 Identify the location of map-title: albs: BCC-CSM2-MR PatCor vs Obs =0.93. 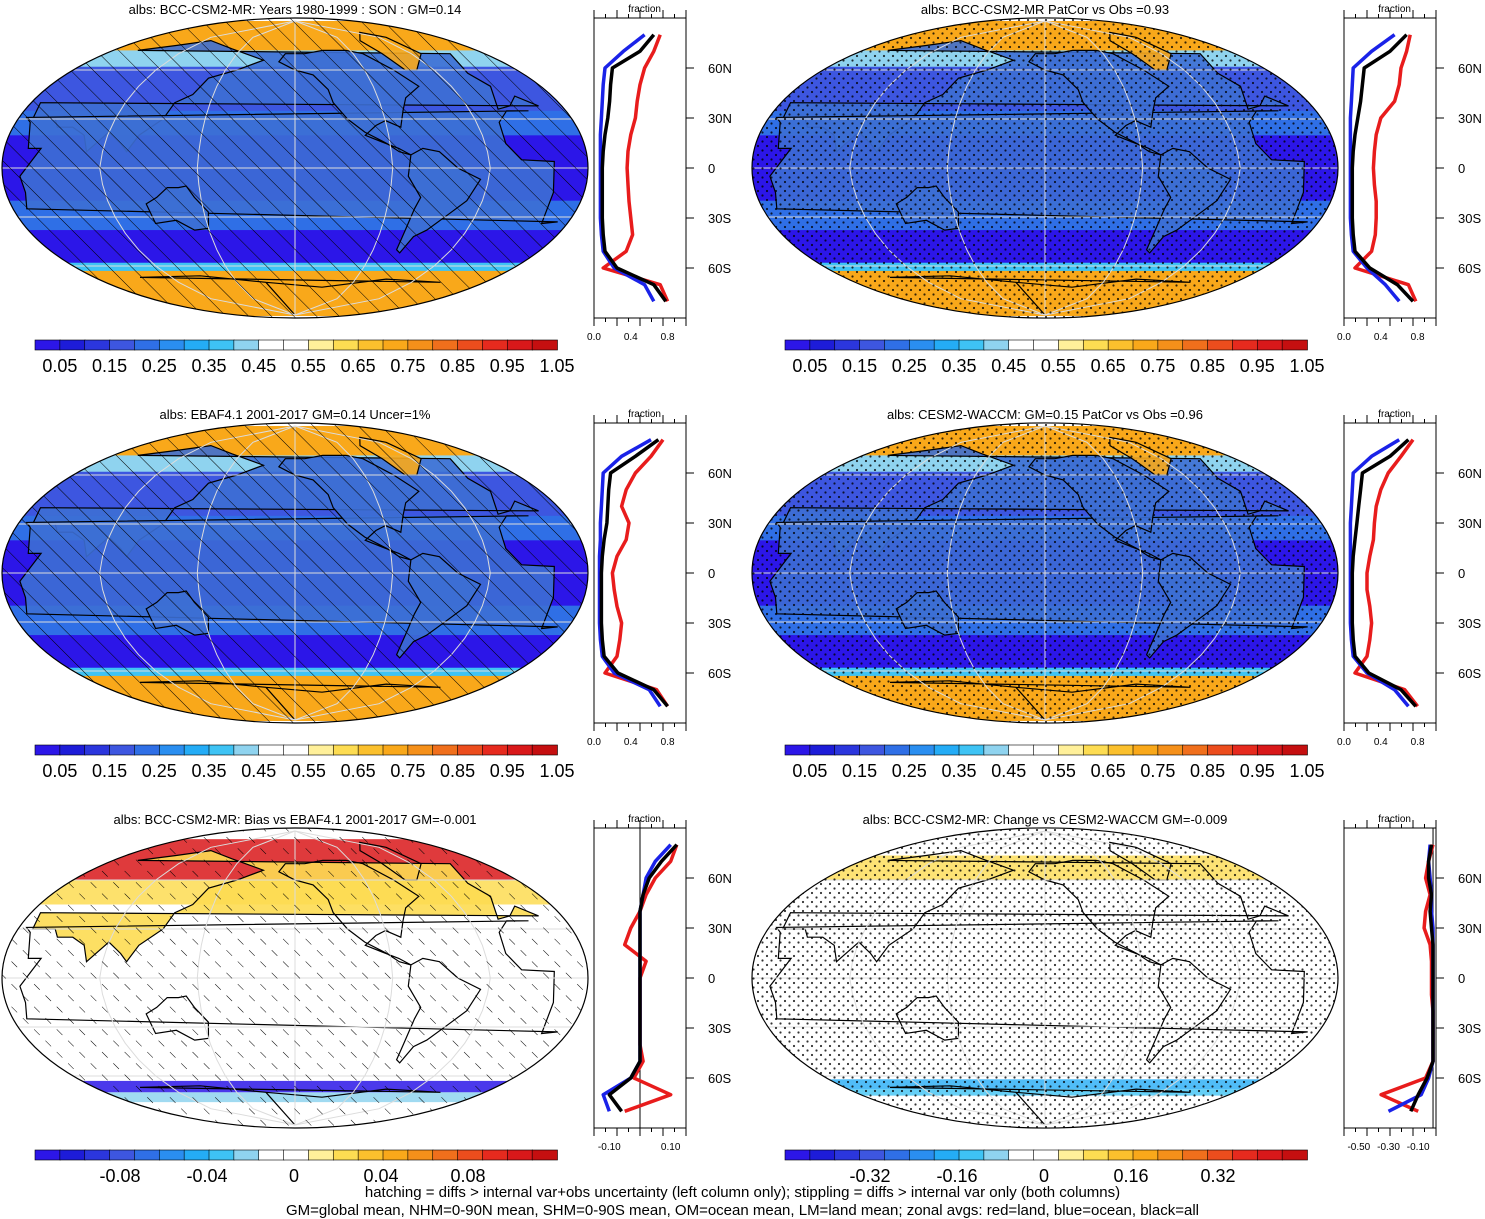
(1045, 9).